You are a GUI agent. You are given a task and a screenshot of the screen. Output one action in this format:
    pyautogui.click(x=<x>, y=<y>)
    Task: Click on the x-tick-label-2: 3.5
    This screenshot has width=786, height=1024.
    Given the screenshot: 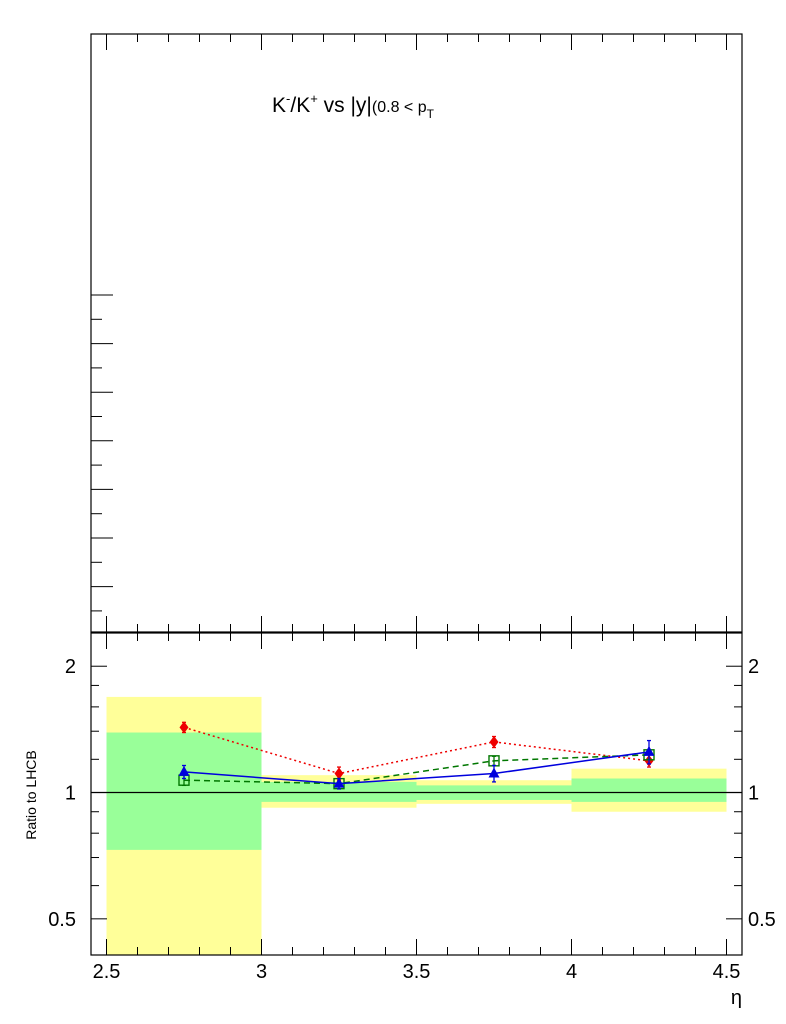 What is the action you would take?
    pyautogui.click(x=417, y=972)
    